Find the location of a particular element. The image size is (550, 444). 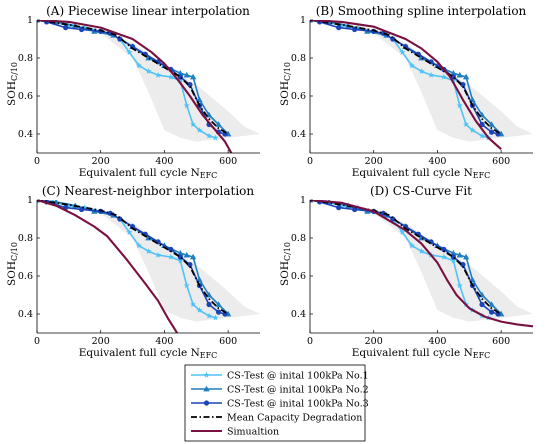

legend-item: CS-Test @ inital 100kPa No.1 is located at coordinates (280, 375).